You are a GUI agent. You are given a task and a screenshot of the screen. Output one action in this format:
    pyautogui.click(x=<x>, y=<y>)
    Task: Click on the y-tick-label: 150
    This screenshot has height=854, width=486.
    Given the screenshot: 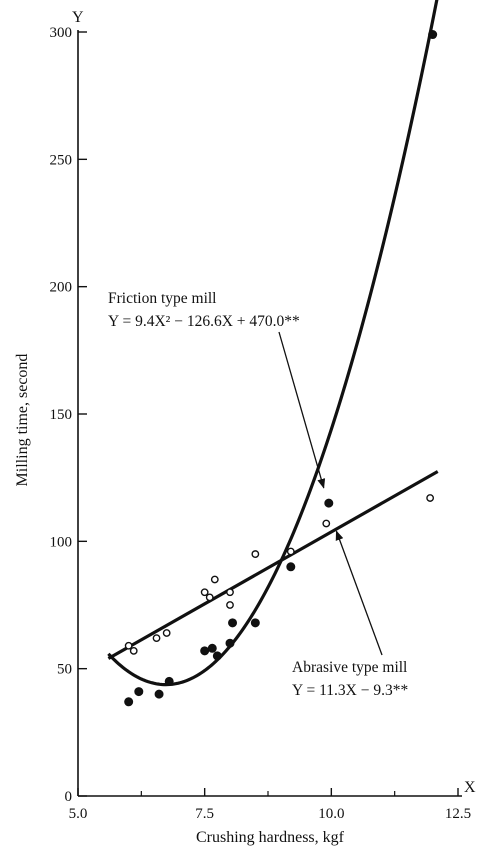 What is the action you would take?
    pyautogui.click(x=61, y=415)
    